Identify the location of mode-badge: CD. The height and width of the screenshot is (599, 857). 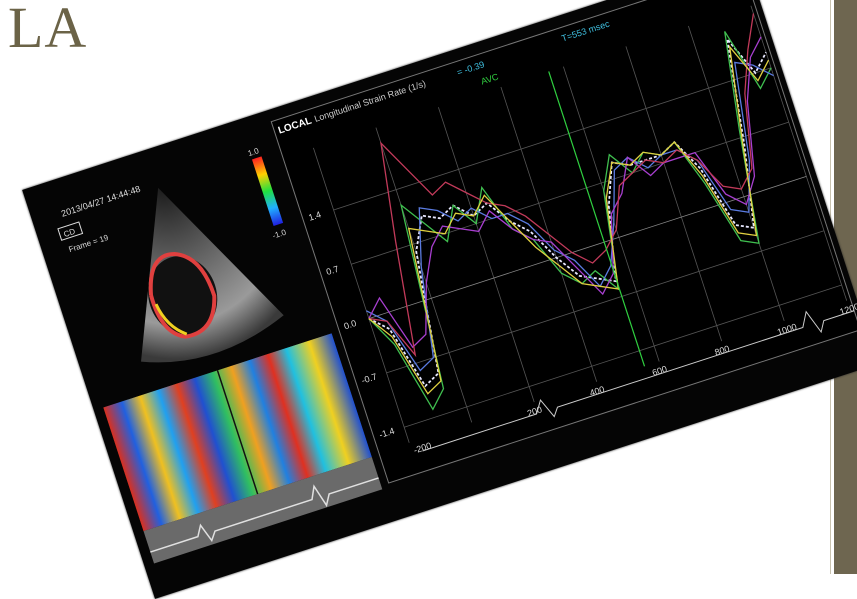
(70, 233).